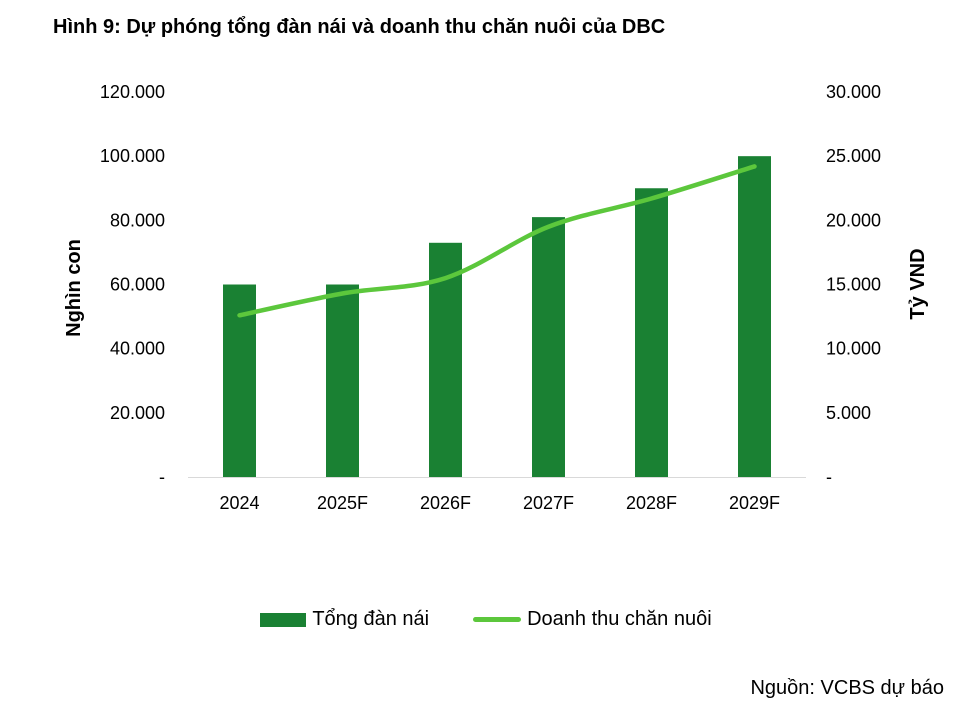  Describe the element at coordinates (847, 688) in the screenshot. I see `source-note: Nguồn: VCBS dự báo` at that location.